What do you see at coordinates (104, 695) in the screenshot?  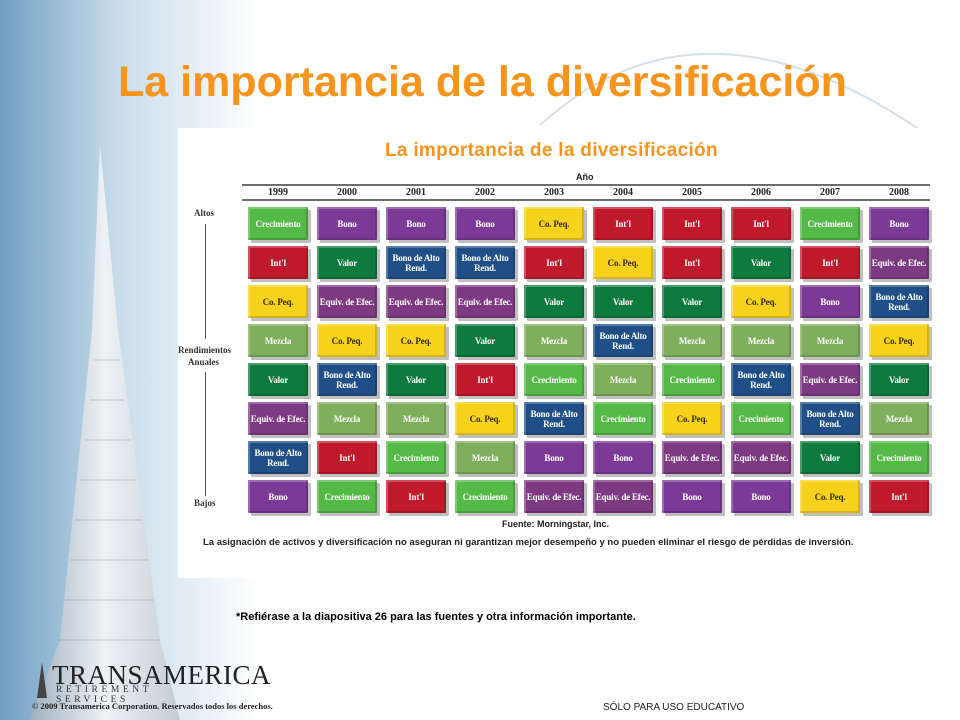 I see `logo-subtitle: RETIREMENT SERVICES` at bounding box center [104, 695].